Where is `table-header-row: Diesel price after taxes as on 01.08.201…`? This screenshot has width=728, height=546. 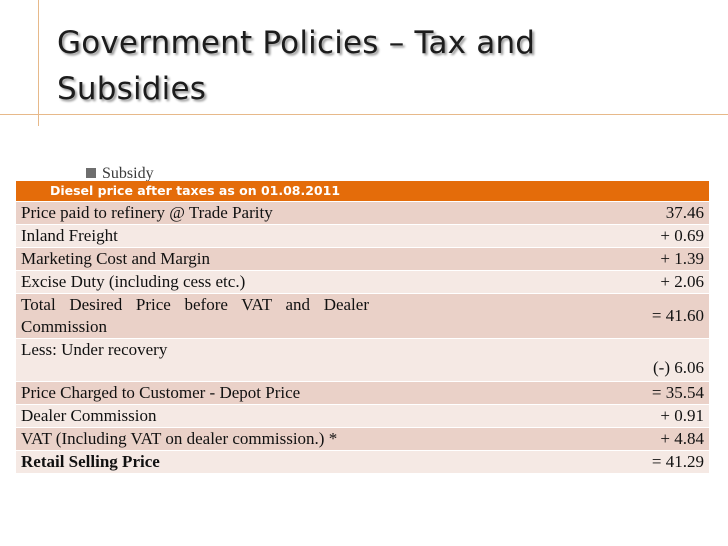
table-header-row: Diesel price after taxes as on 01.08.201… is located at coordinates (362, 191).